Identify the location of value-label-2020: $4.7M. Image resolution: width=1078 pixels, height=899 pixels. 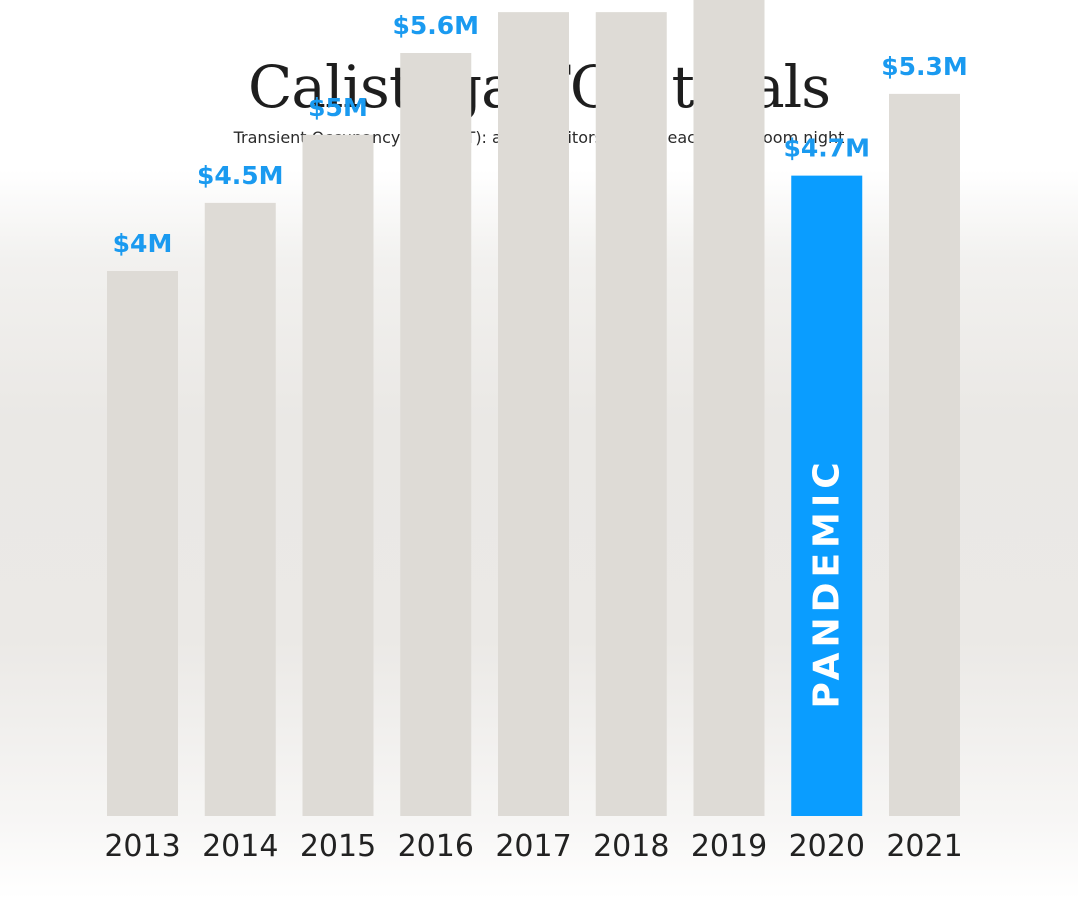
(826, 148).